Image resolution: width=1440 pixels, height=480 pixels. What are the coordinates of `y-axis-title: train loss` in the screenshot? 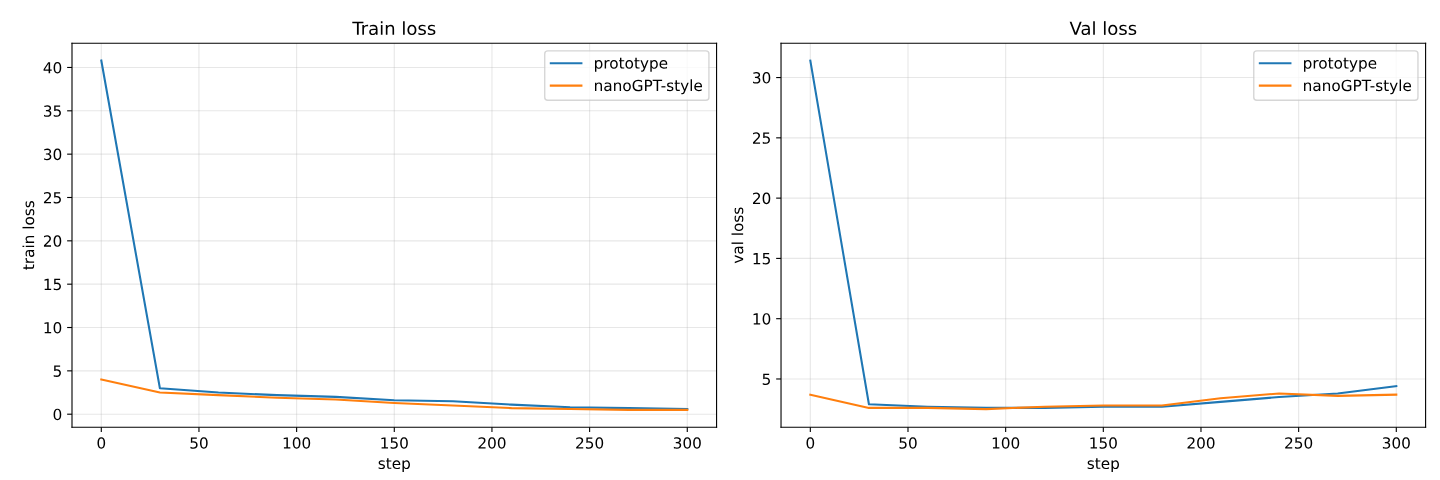 It's located at (28, 235).